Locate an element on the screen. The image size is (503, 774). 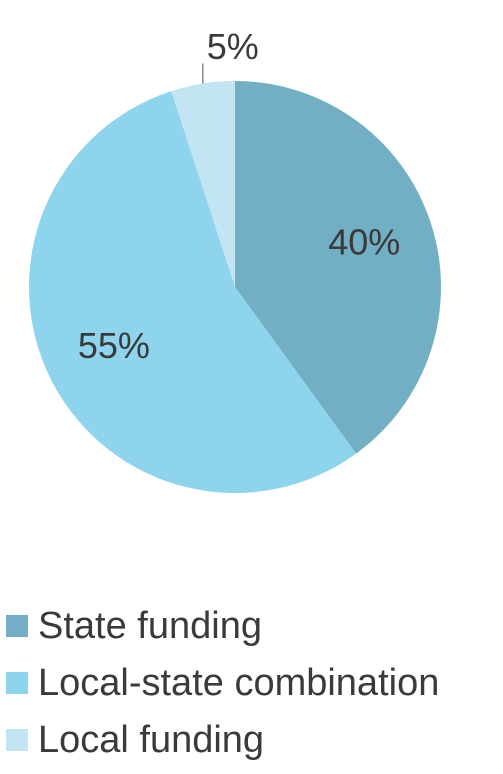
slice-label-state-funding: 40% is located at coordinates (364, 242).